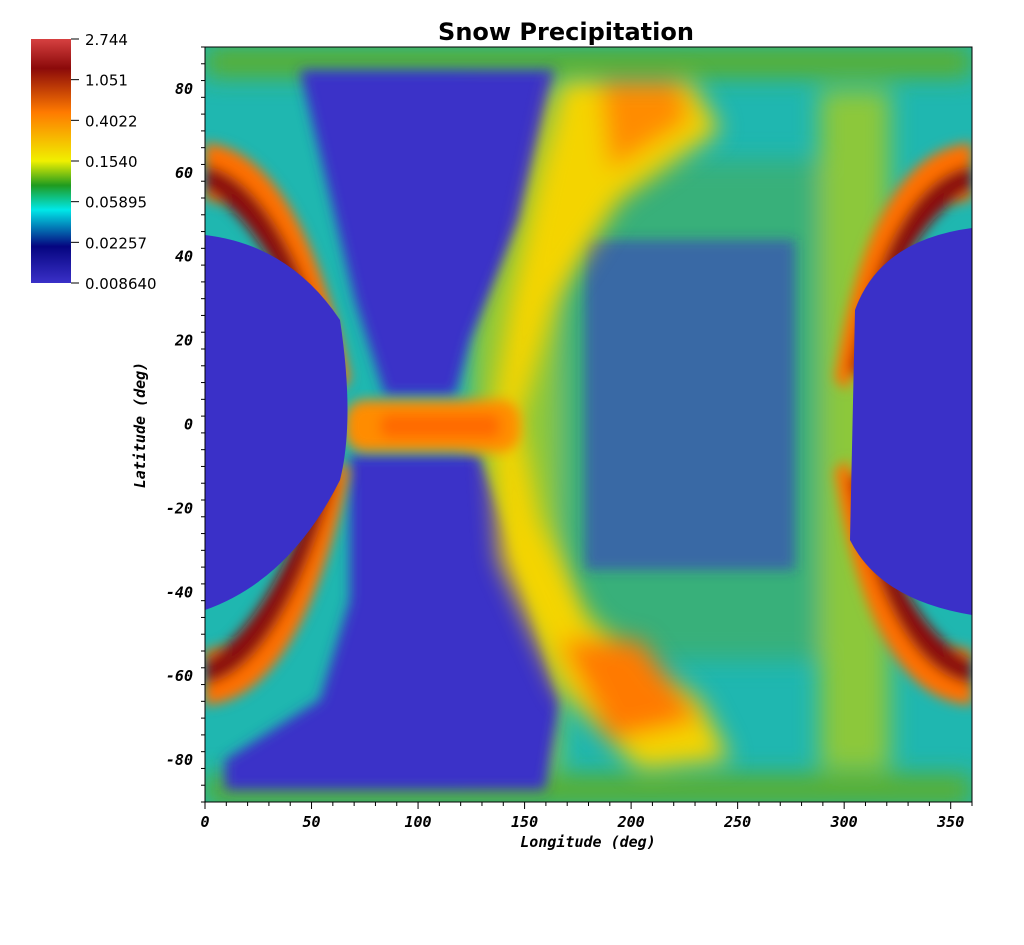  What do you see at coordinates (566, 32) in the screenshot?
I see `chart-title: Snow Precipitation` at bounding box center [566, 32].